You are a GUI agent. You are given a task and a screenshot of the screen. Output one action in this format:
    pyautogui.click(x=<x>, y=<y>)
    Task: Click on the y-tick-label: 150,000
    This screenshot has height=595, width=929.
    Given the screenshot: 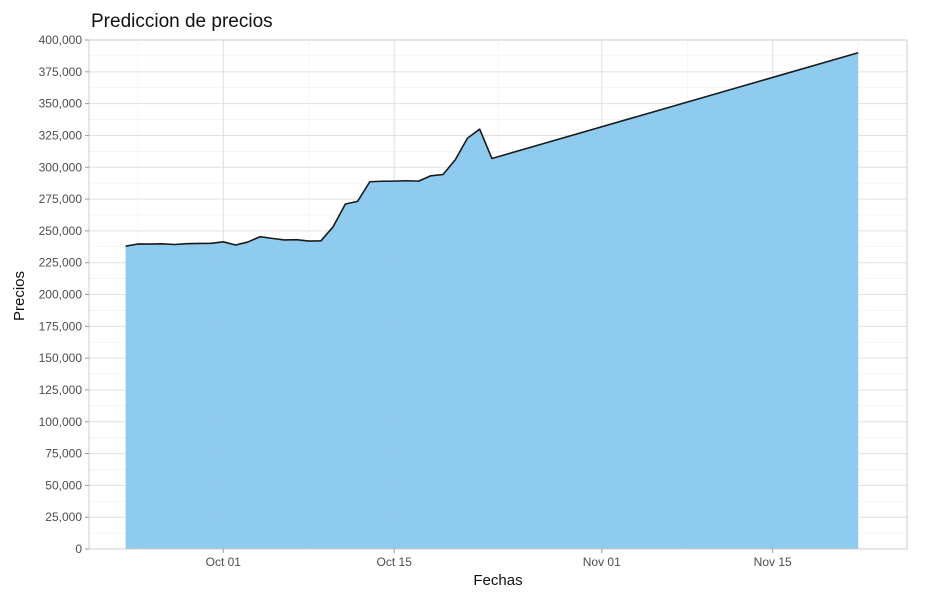 What is the action you would take?
    pyautogui.click(x=61, y=358)
    